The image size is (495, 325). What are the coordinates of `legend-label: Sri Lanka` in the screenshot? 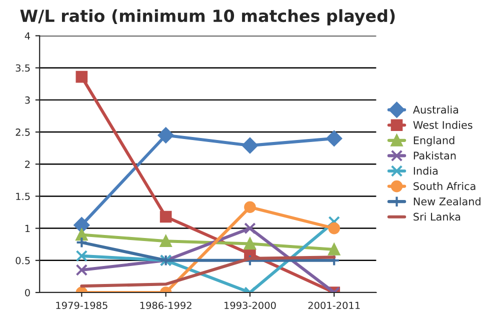 It's located at (437, 216).